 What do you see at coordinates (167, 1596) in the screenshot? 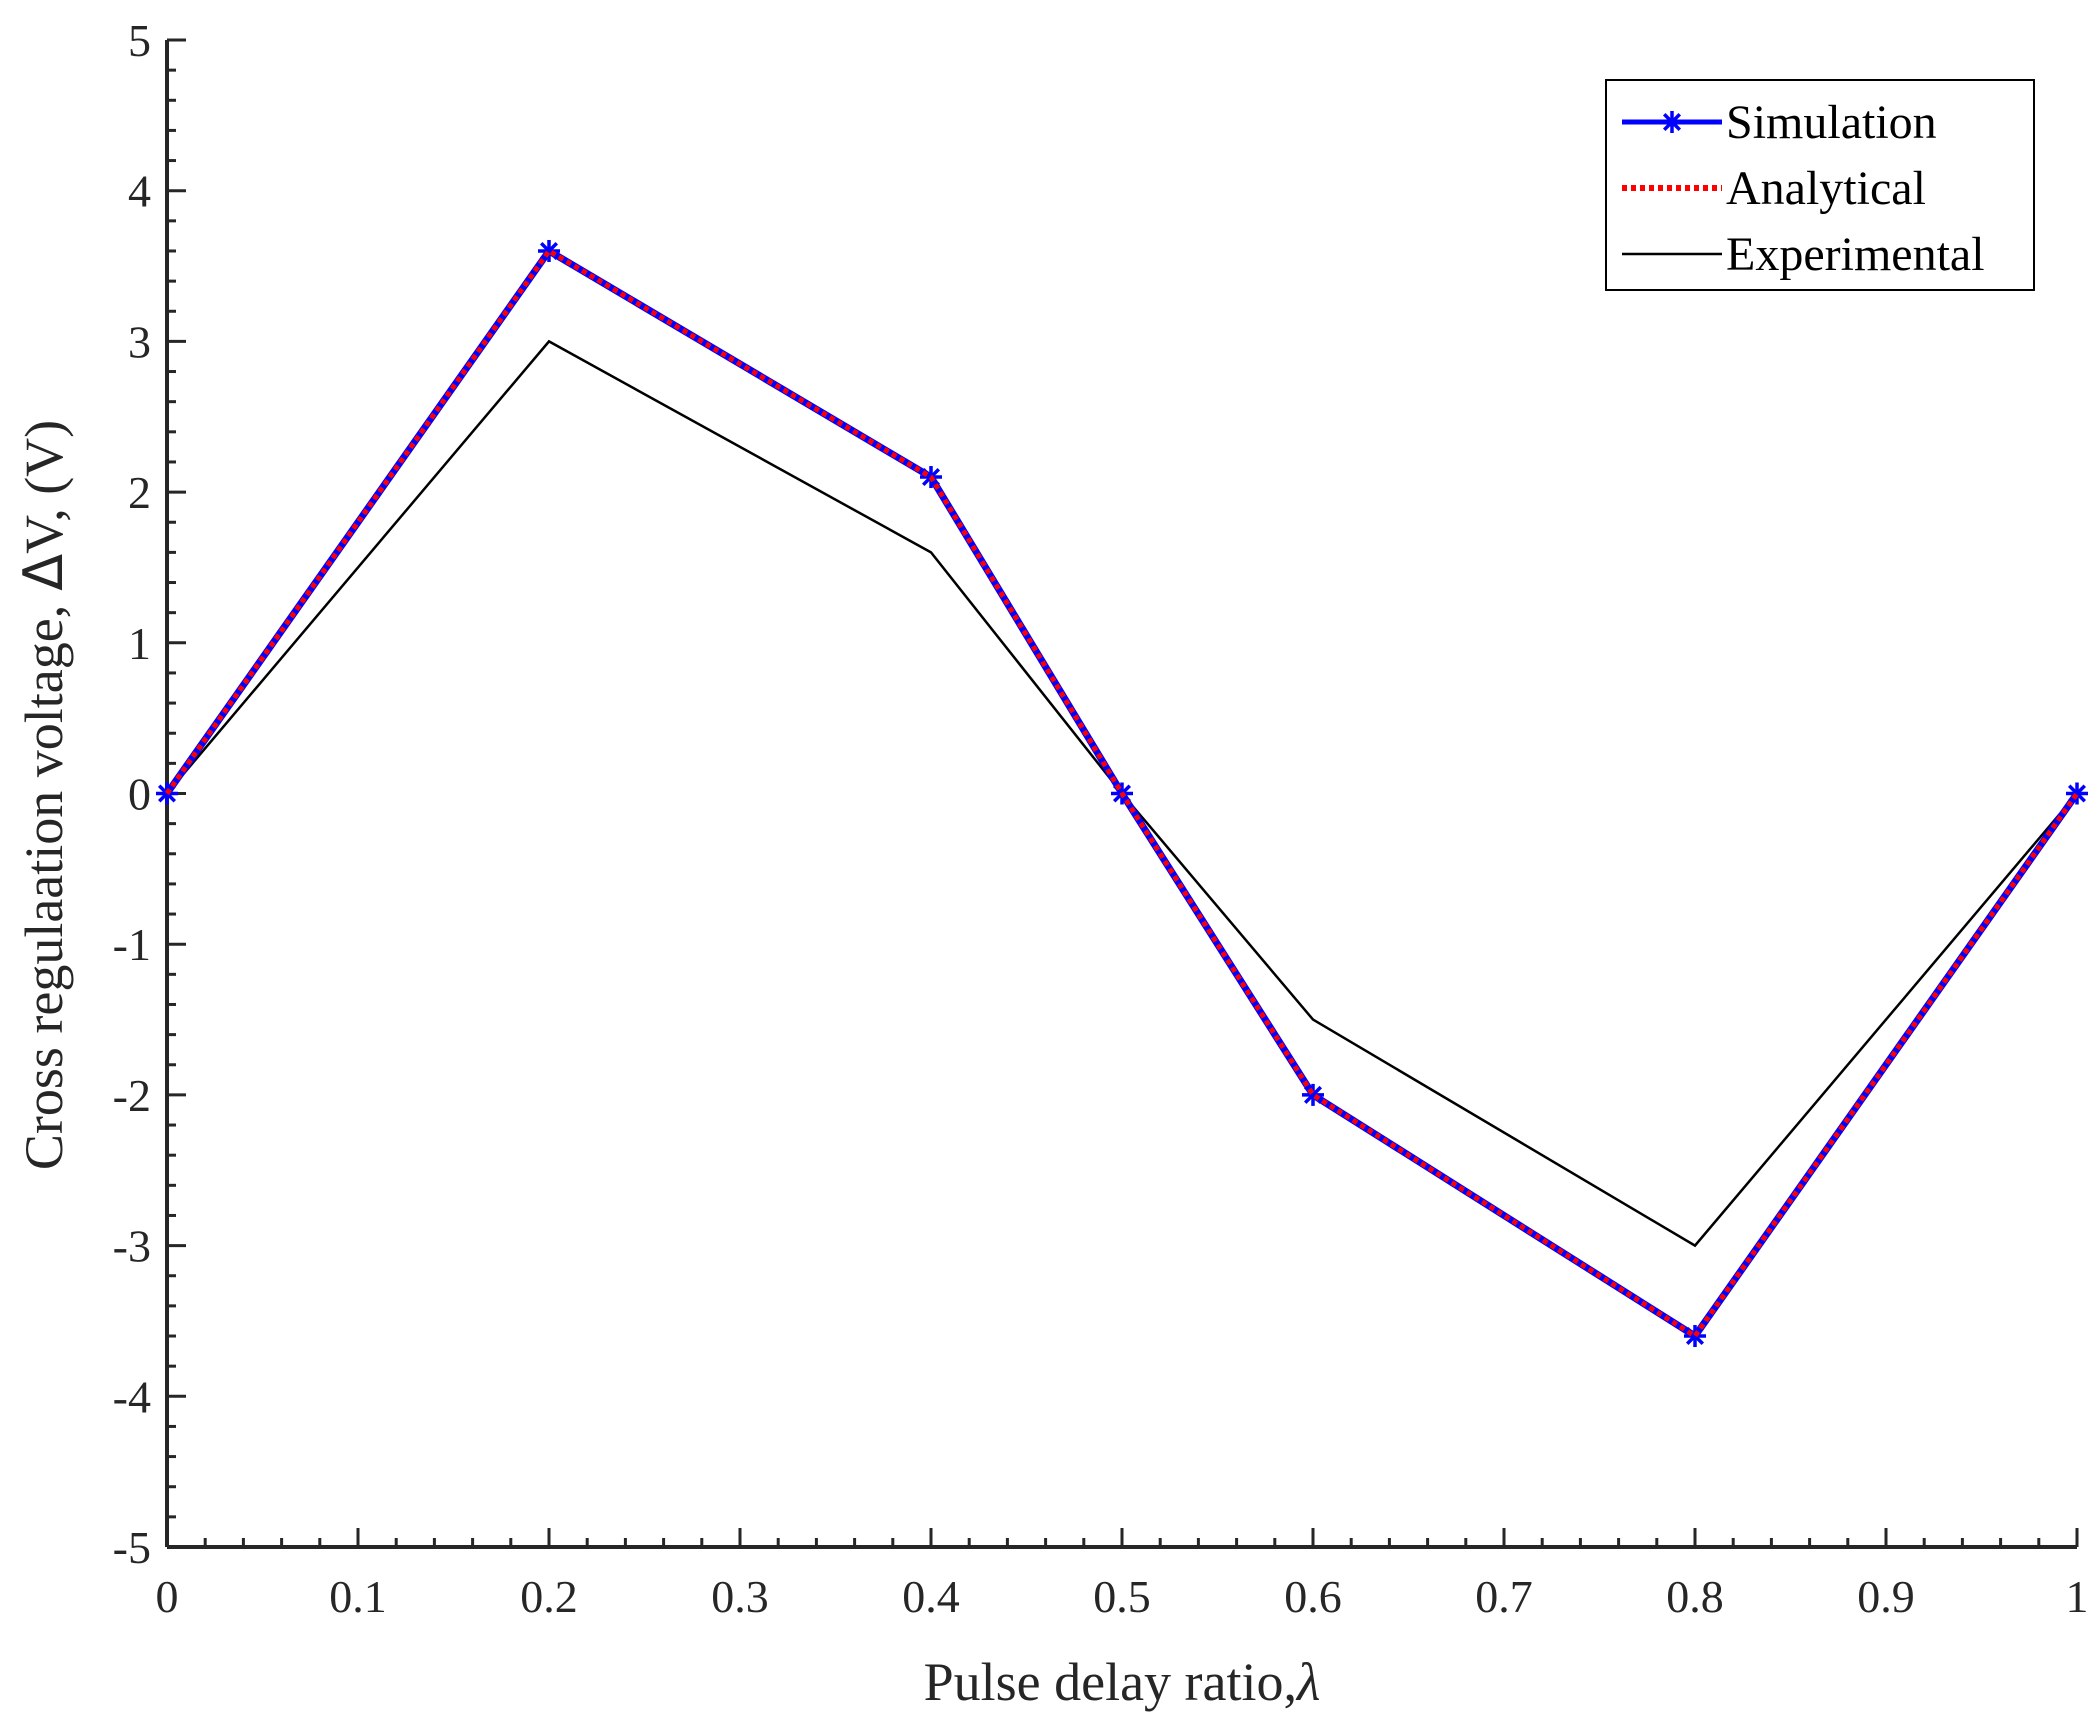
I see `x-tick-label: 0` at bounding box center [167, 1596].